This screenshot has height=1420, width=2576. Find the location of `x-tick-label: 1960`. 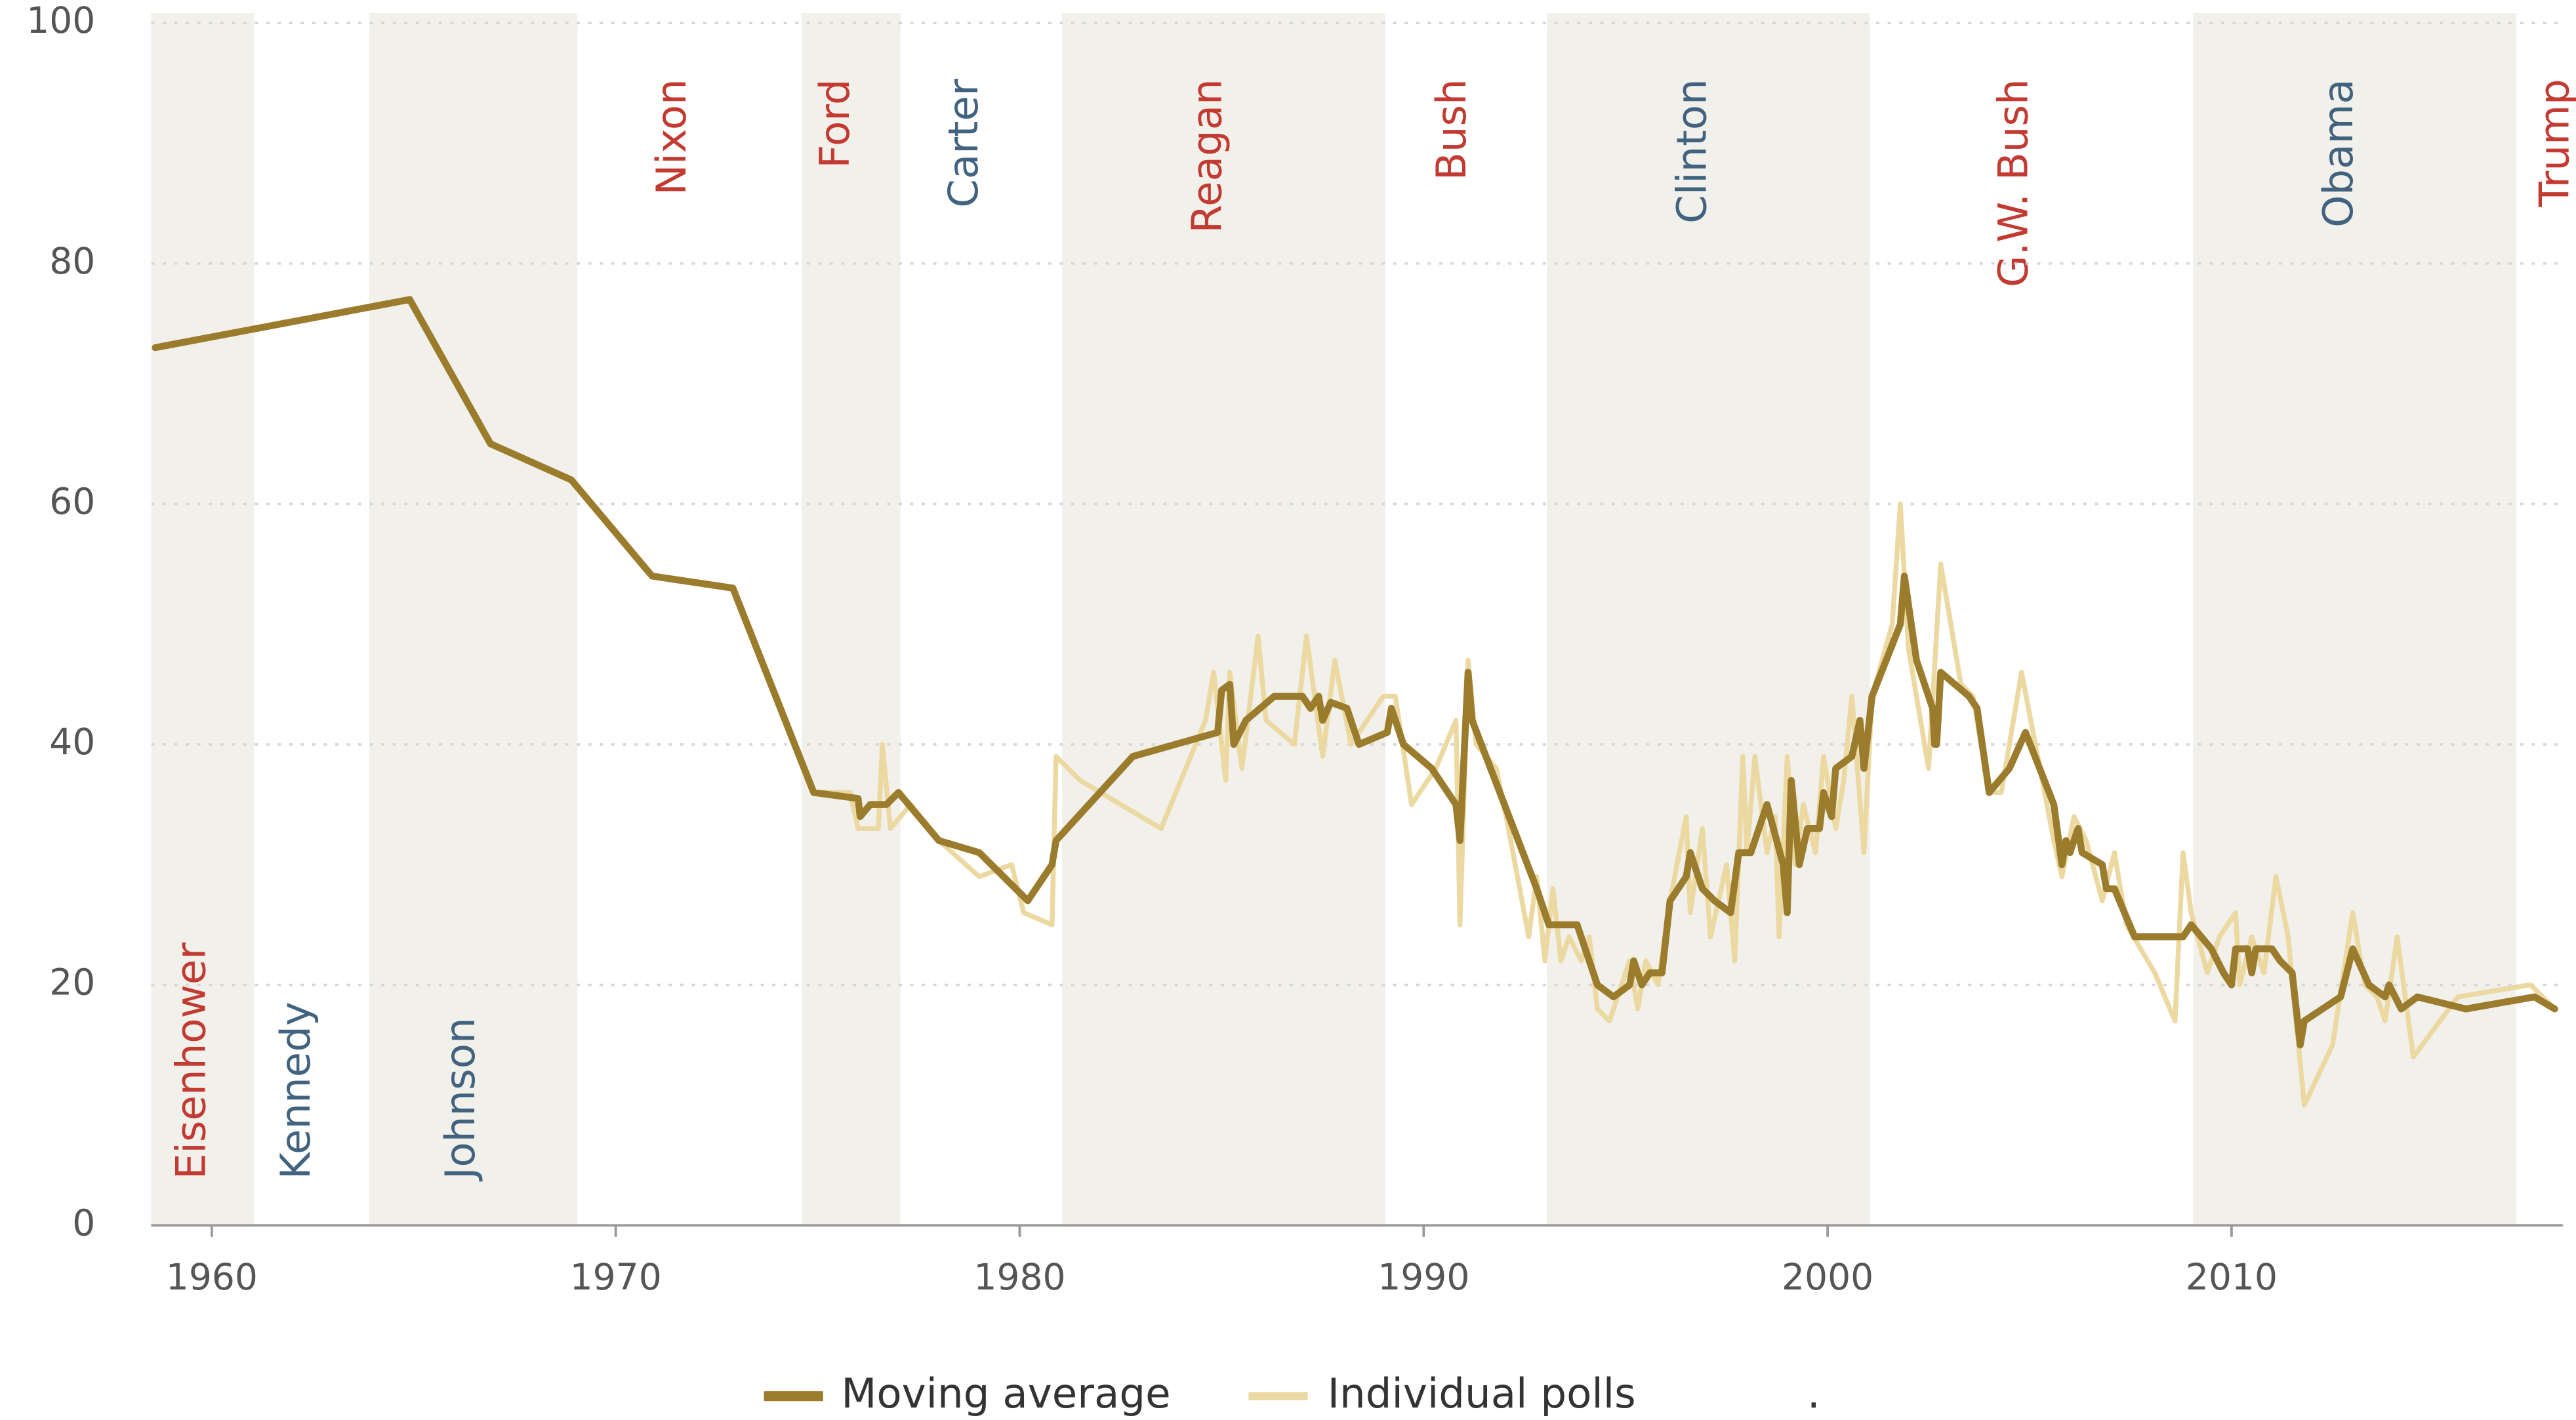

x-tick-label: 1960 is located at coordinates (212, 1277).